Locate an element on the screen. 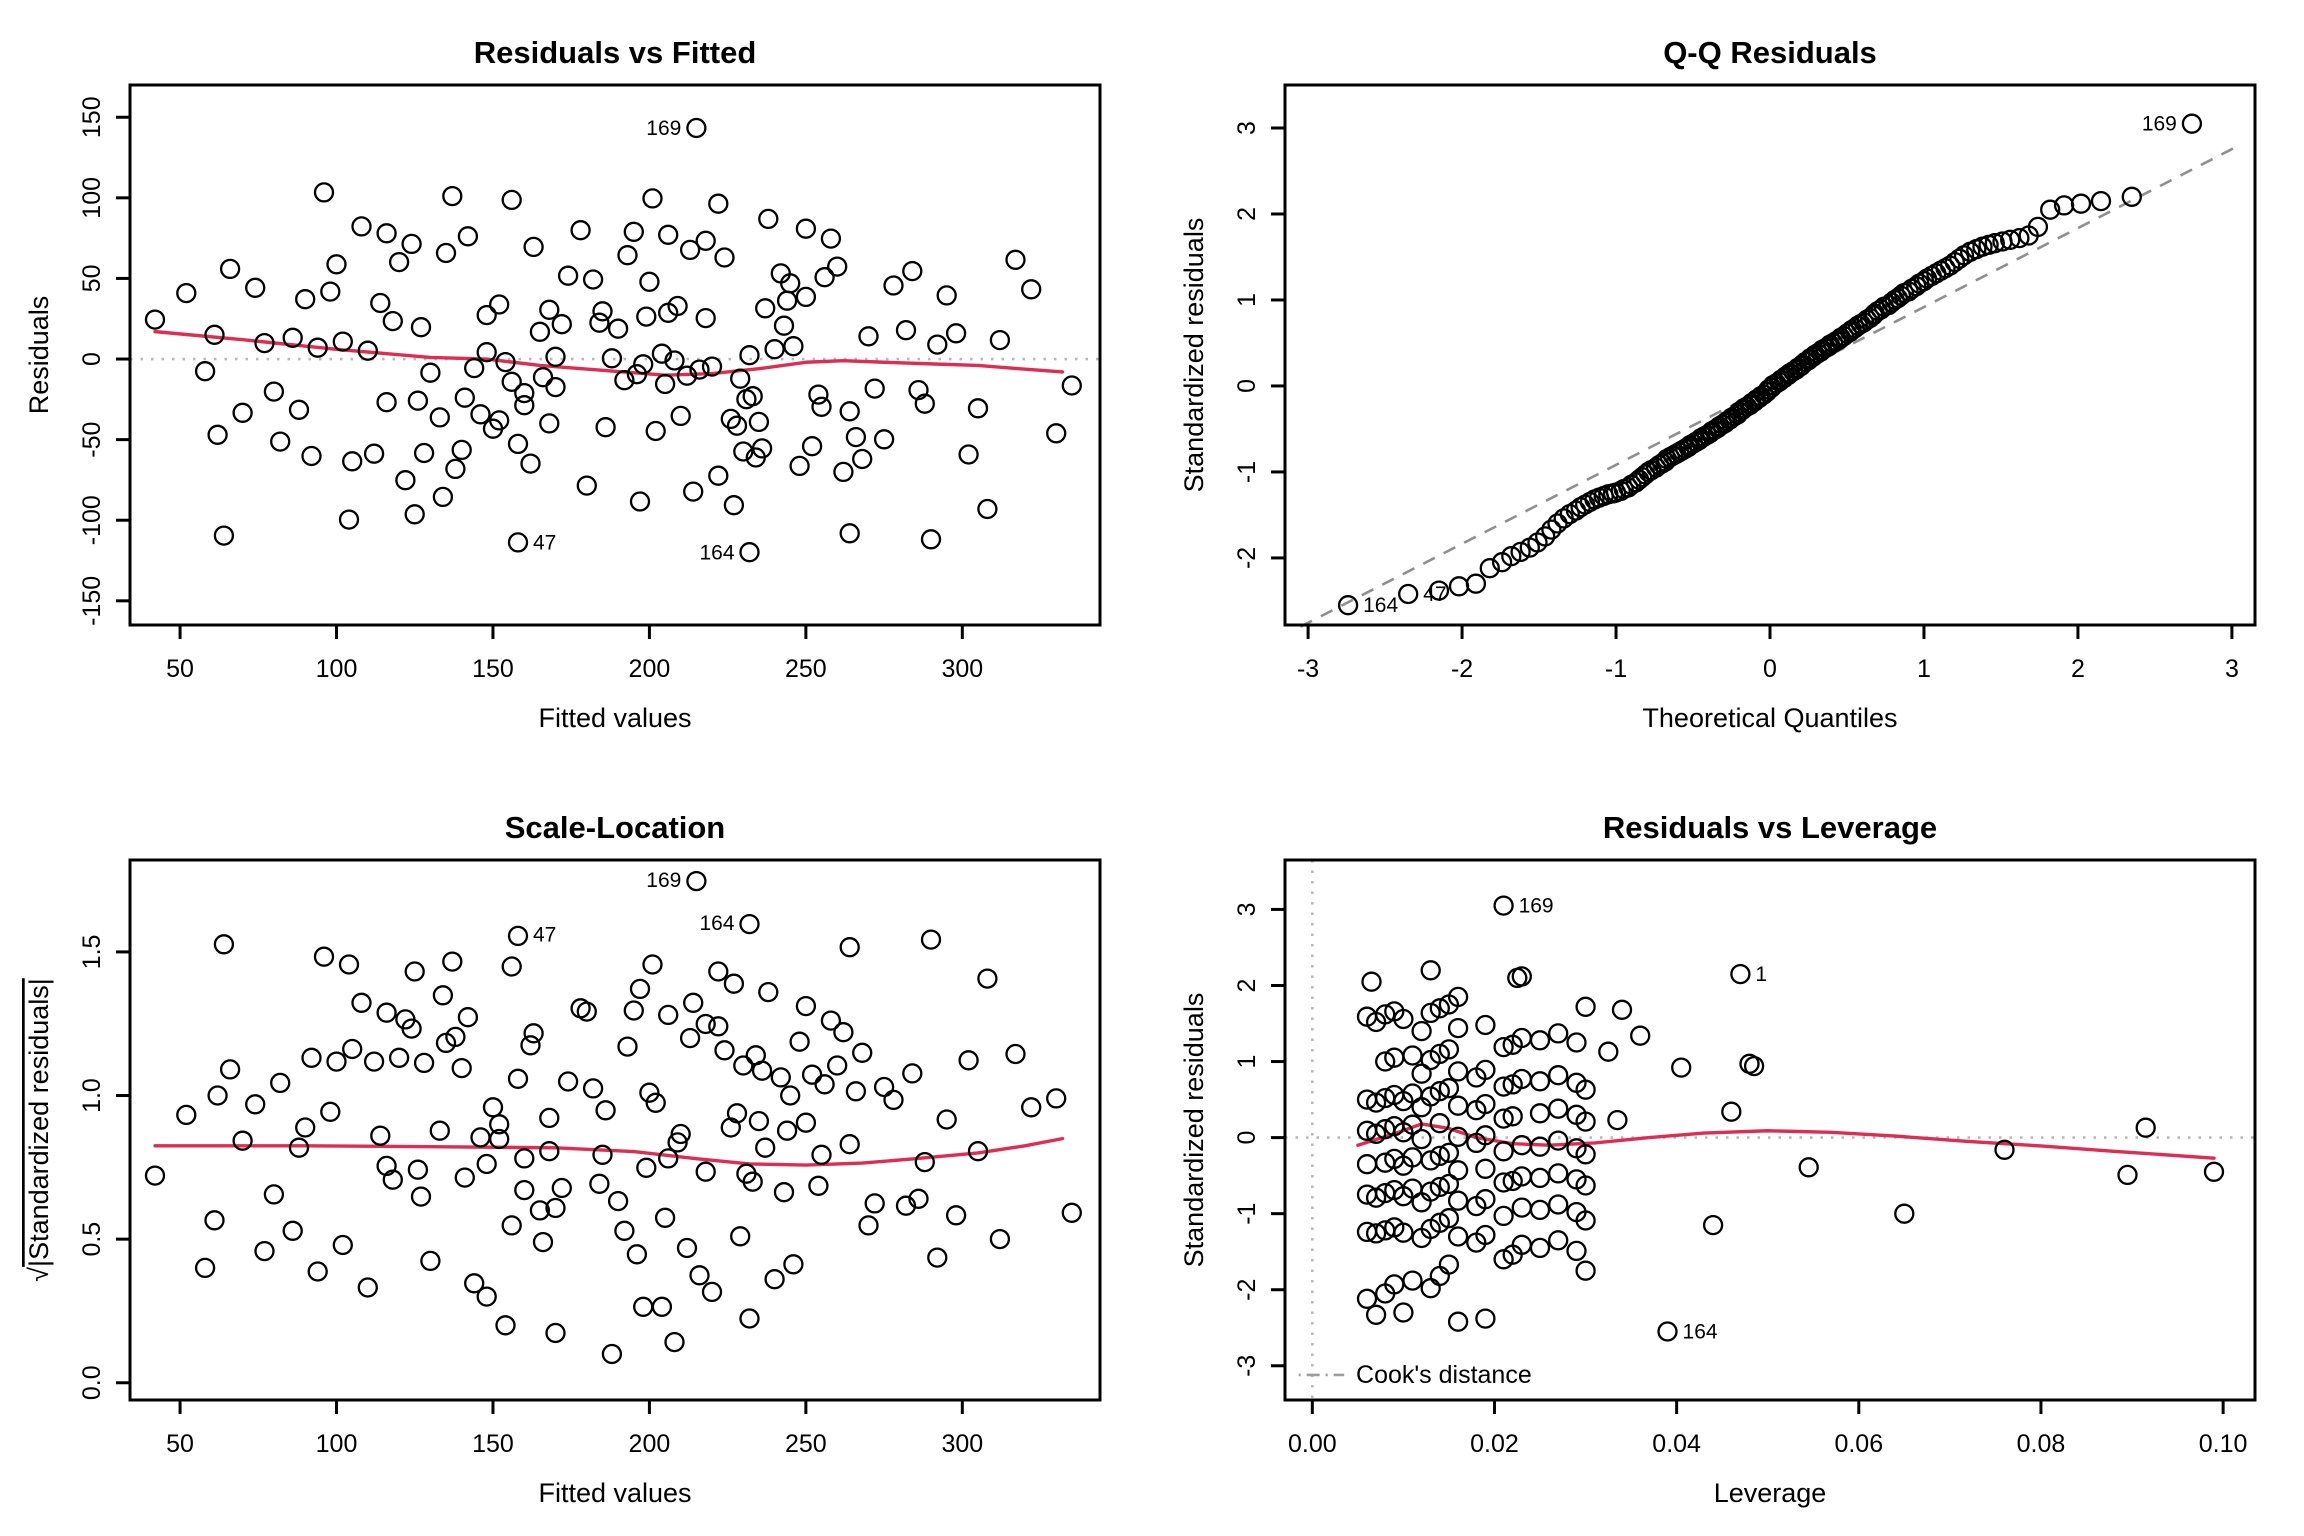 The height and width of the screenshot is (1536, 2304). x-tick-label: 0.06 is located at coordinates (1858, 1444).